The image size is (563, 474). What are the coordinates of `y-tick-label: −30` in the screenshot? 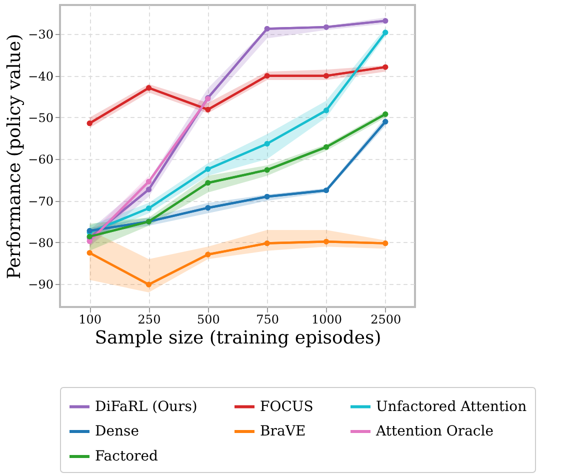 It's located at (41, 35).